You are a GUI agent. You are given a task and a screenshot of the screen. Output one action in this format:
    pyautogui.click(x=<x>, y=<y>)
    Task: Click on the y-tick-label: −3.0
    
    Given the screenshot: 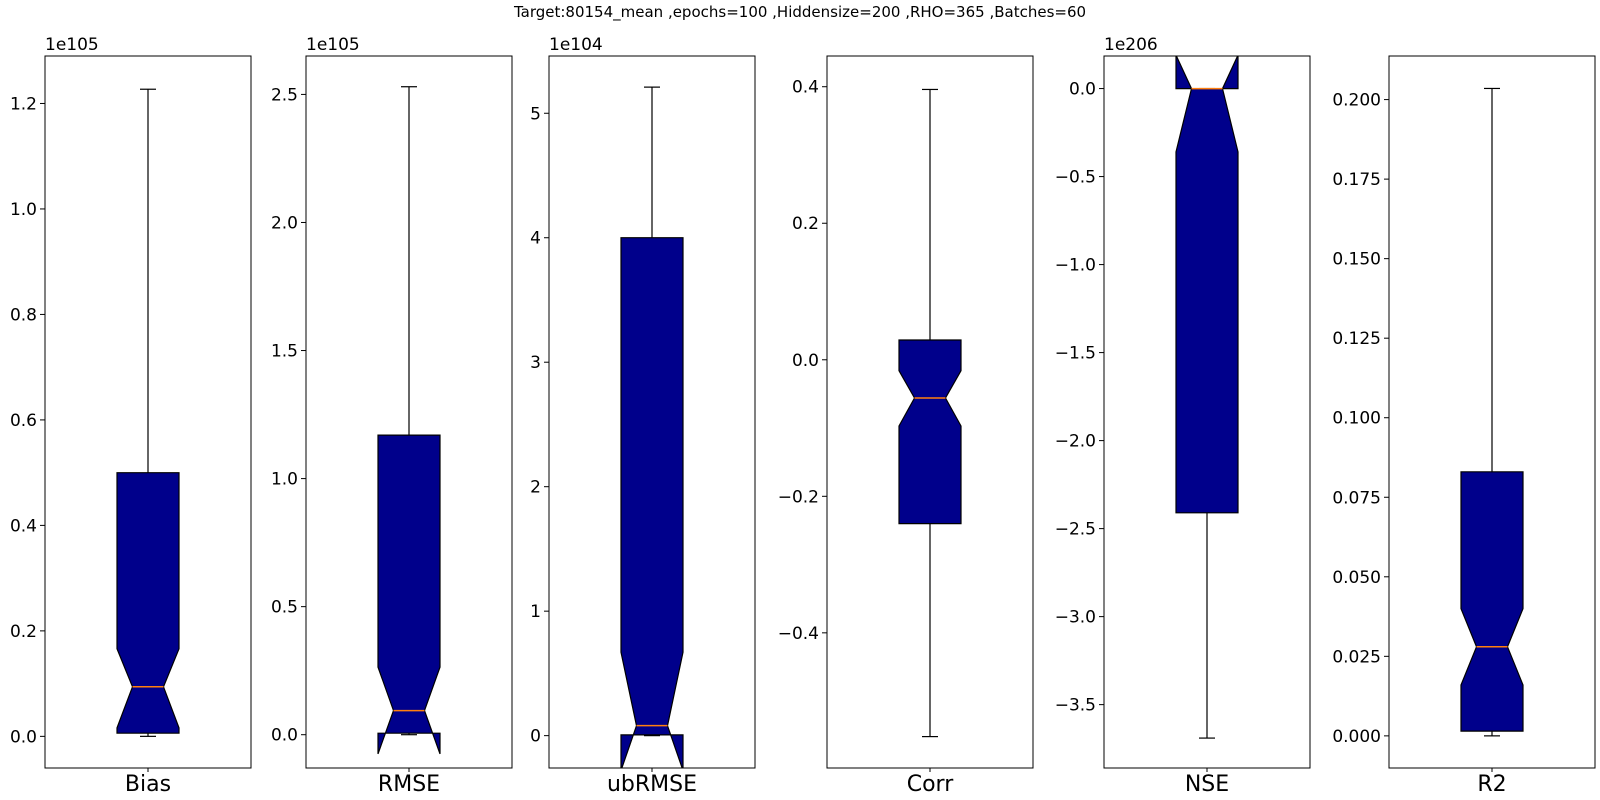 What is the action you would take?
    pyautogui.click(x=1075, y=618)
    